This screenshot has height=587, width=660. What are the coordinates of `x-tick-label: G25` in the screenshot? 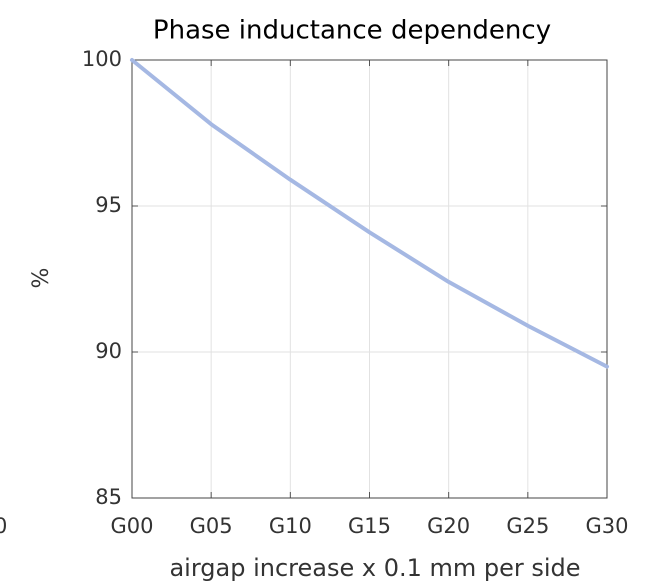 It's located at (527, 526).